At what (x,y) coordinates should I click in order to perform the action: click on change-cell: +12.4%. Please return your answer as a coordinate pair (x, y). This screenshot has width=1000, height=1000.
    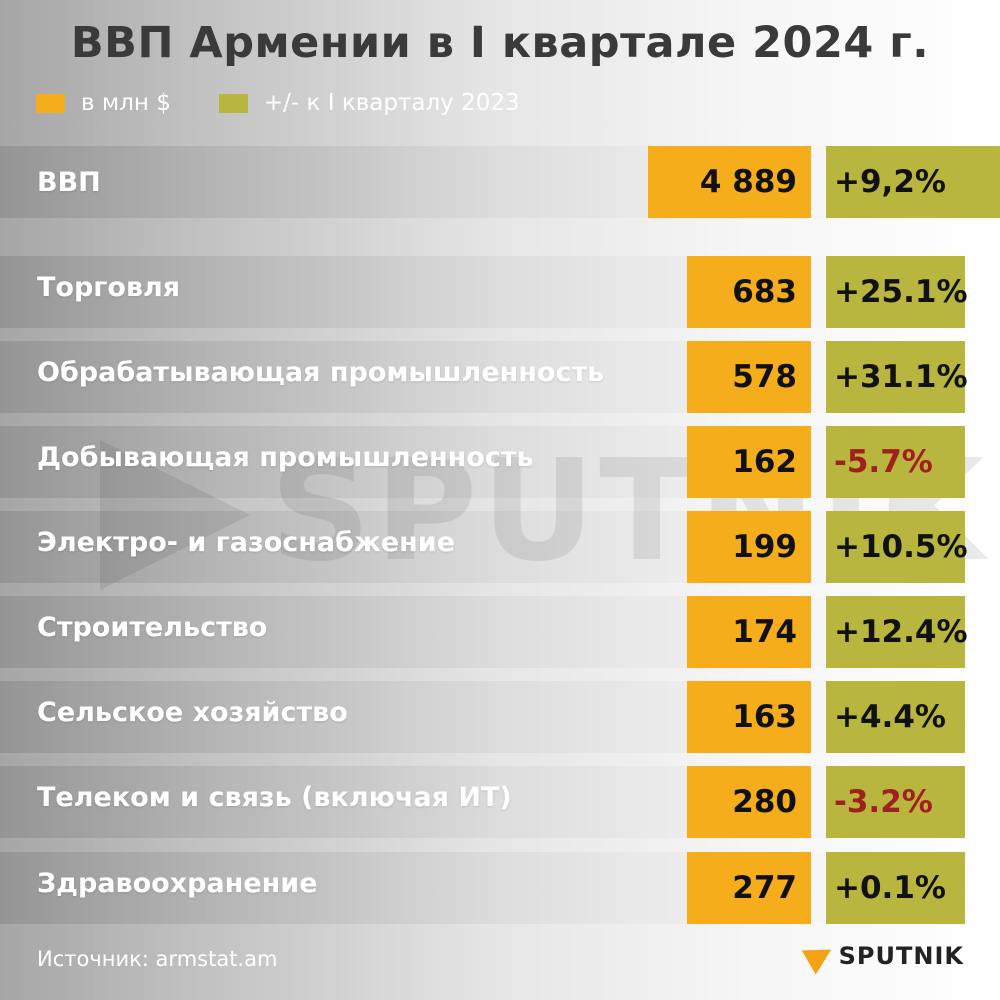
    Looking at the image, I should click on (897, 632).